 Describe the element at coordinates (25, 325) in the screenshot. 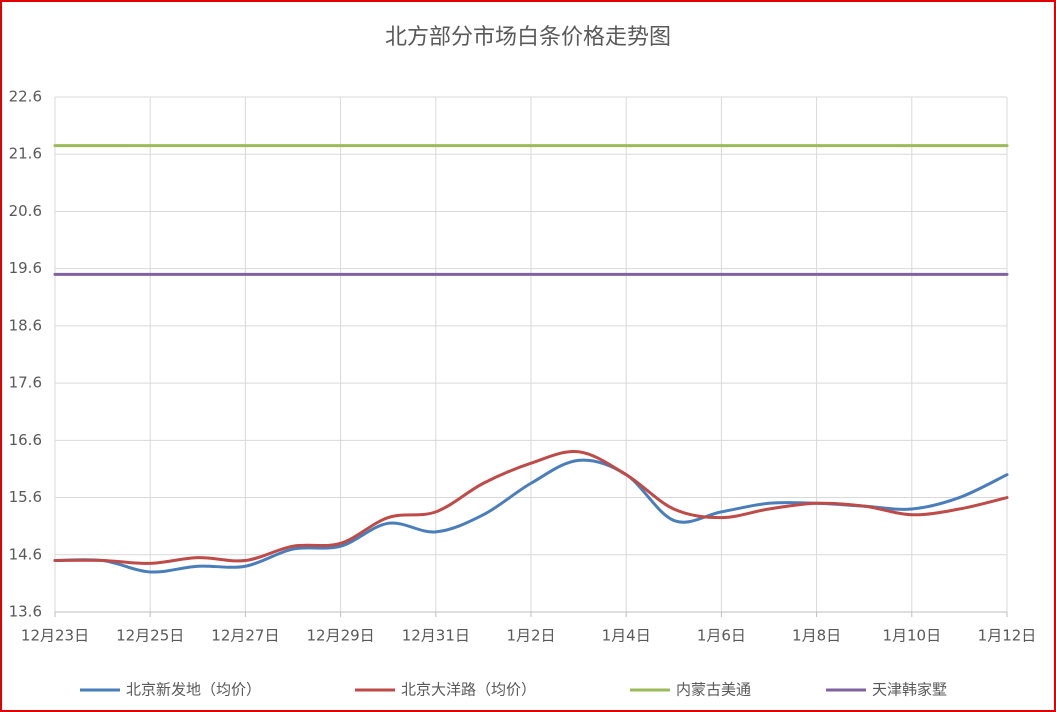

I see `y-tick-label: 18.6` at that location.